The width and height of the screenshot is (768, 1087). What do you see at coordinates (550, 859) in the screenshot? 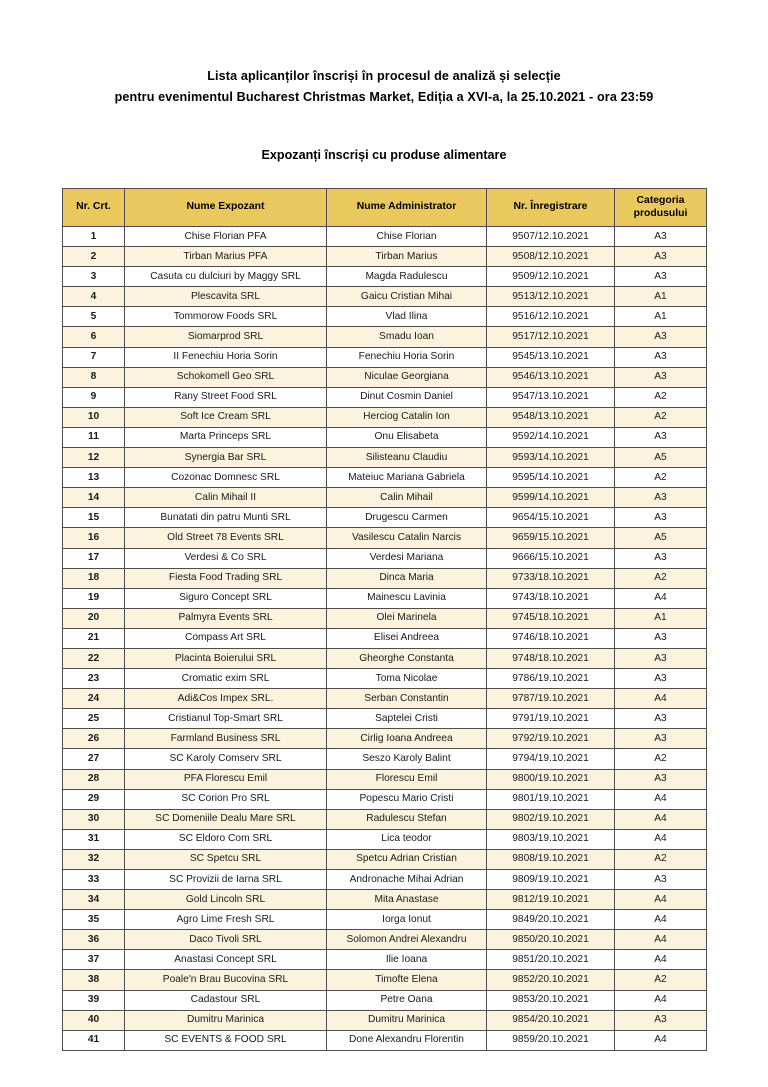
I see `cell-nr-inregistrare: 9808/19.10.2021` at bounding box center [550, 859].